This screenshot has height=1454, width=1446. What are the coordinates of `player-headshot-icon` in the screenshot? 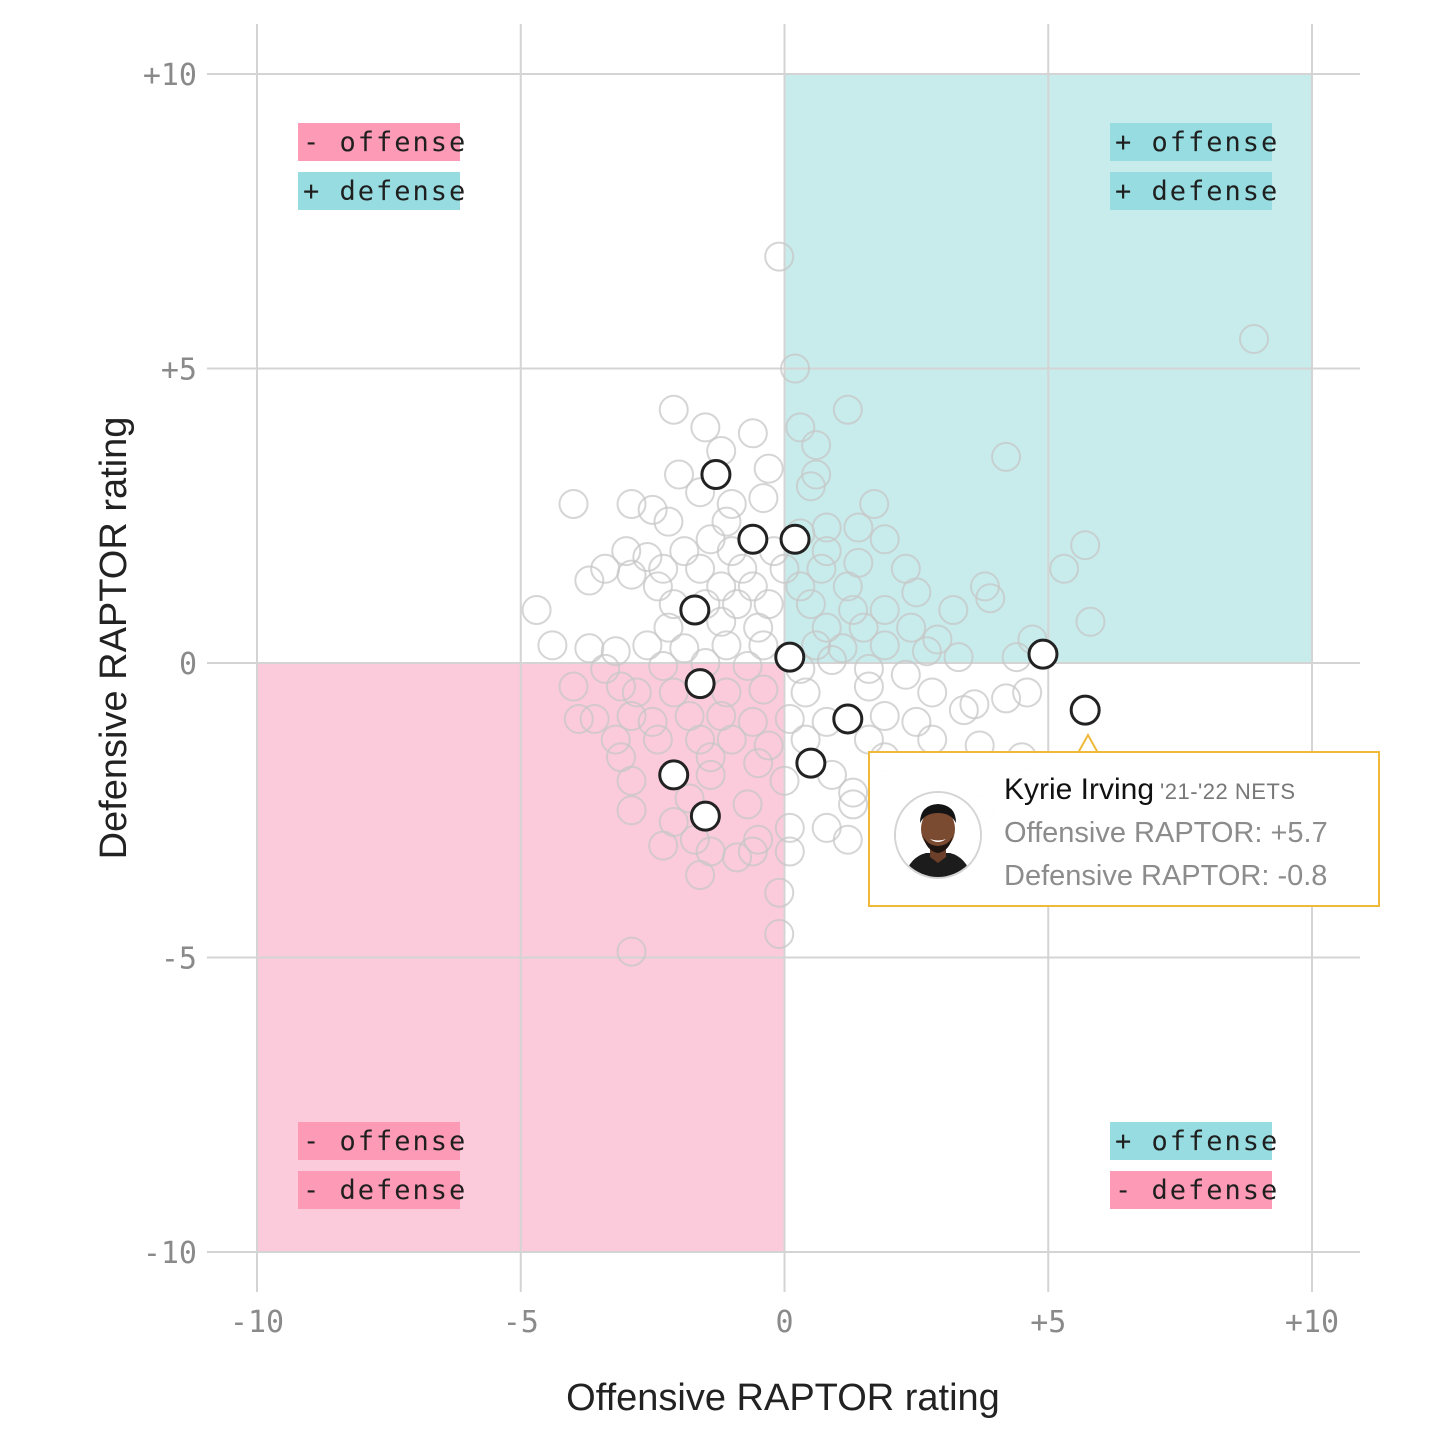 It's located at (938, 835).